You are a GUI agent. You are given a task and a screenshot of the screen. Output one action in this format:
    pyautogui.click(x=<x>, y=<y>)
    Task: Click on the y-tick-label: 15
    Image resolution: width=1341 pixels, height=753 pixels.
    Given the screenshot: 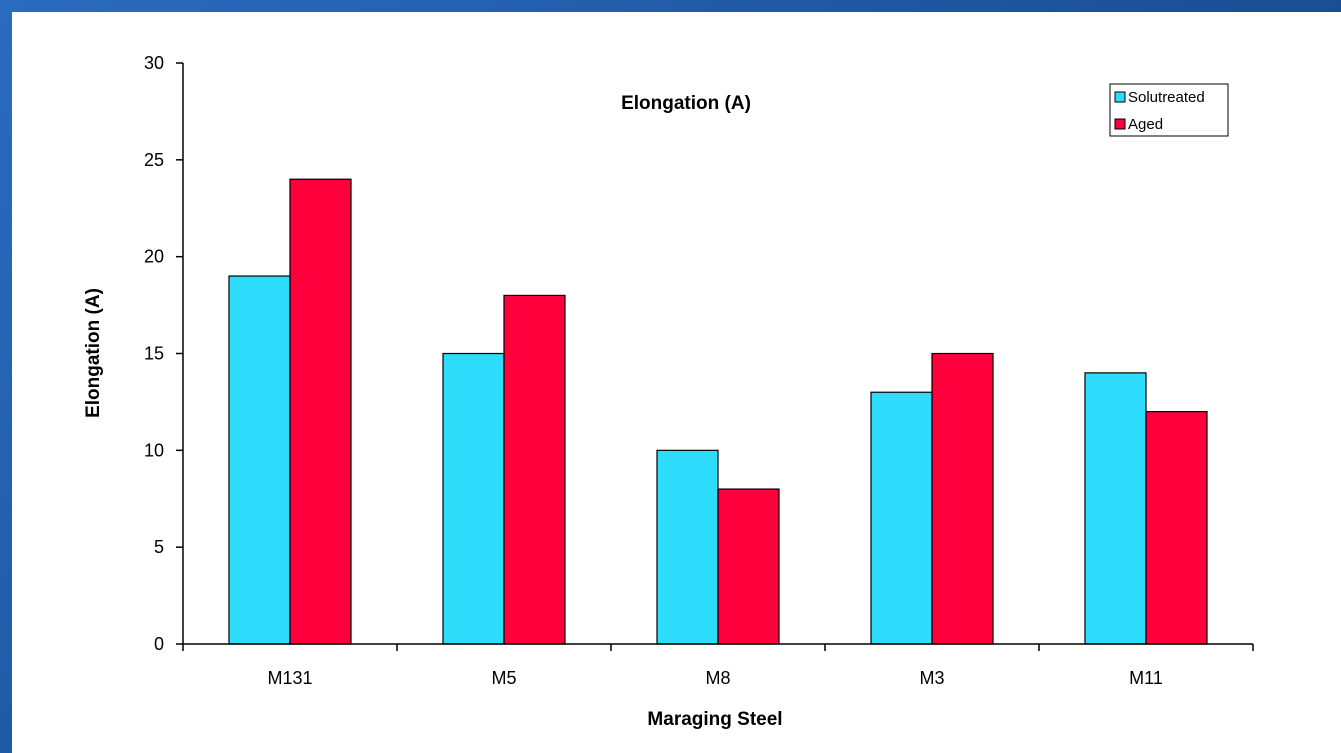 What is the action you would take?
    pyautogui.click(x=154, y=354)
    